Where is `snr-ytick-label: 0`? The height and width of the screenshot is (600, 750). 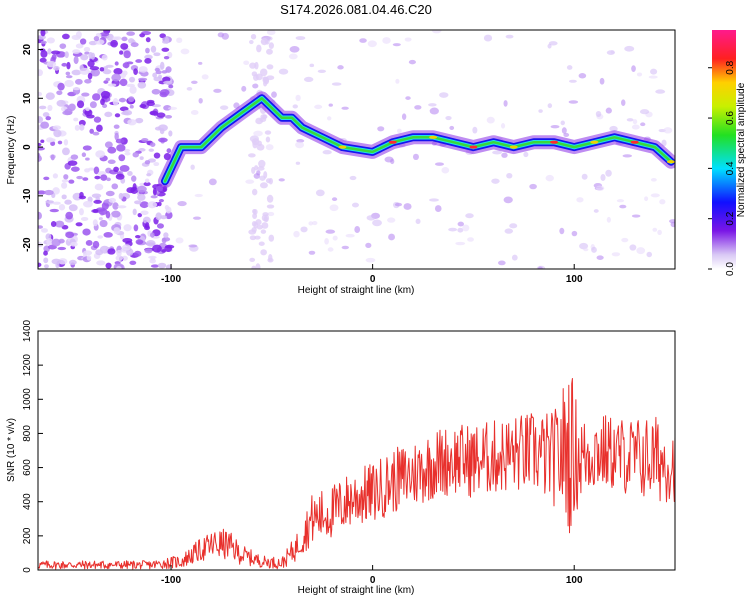
snr-ytick-label: 0 is located at coordinates (27, 570).